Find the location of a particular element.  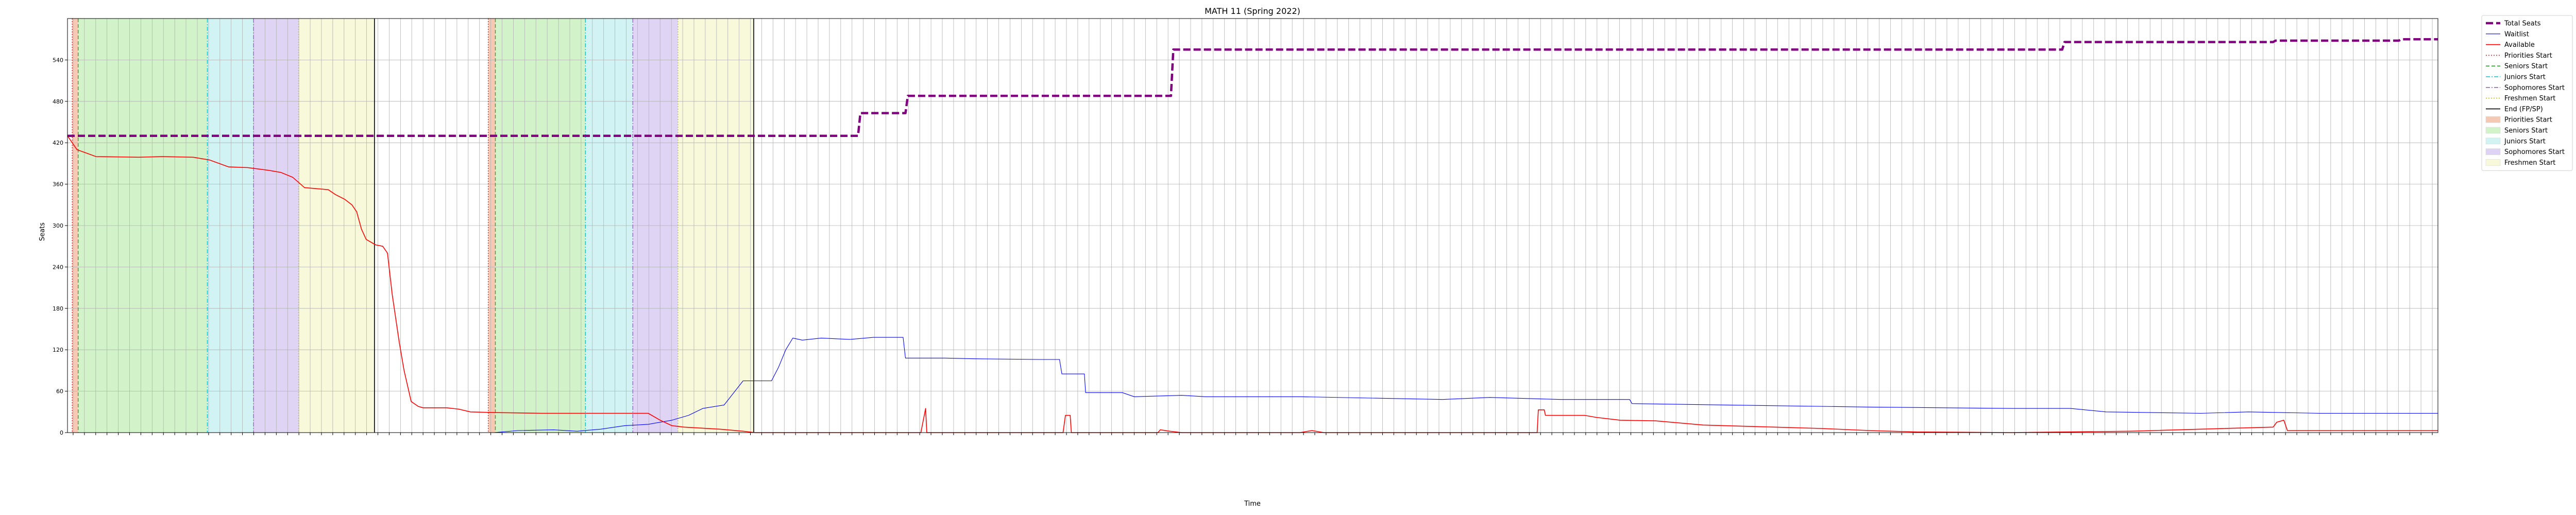

y-tick-label: 0 is located at coordinates (61, 433).